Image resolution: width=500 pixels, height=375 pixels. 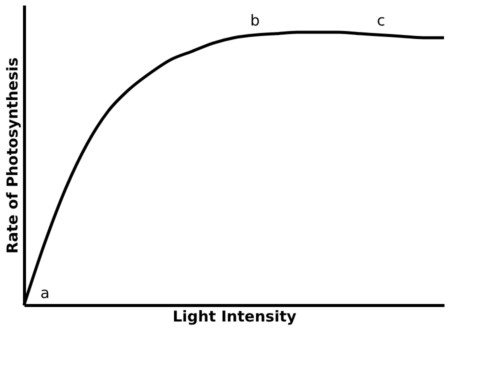 I want to click on text: c, so click(x=381, y=20).